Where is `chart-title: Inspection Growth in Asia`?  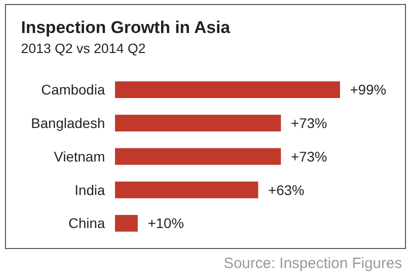
chart-title: Inspection Growth in Asia is located at coordinates (126, 27).